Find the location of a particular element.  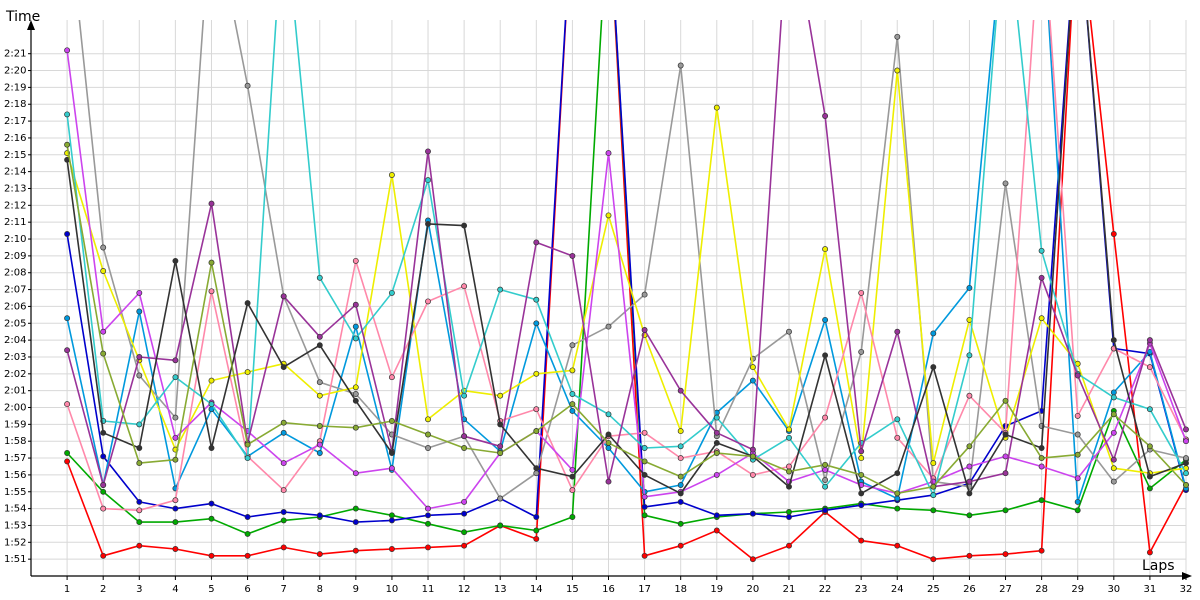

y-tick-label: 2:09 is located at coordinates (15, 256).